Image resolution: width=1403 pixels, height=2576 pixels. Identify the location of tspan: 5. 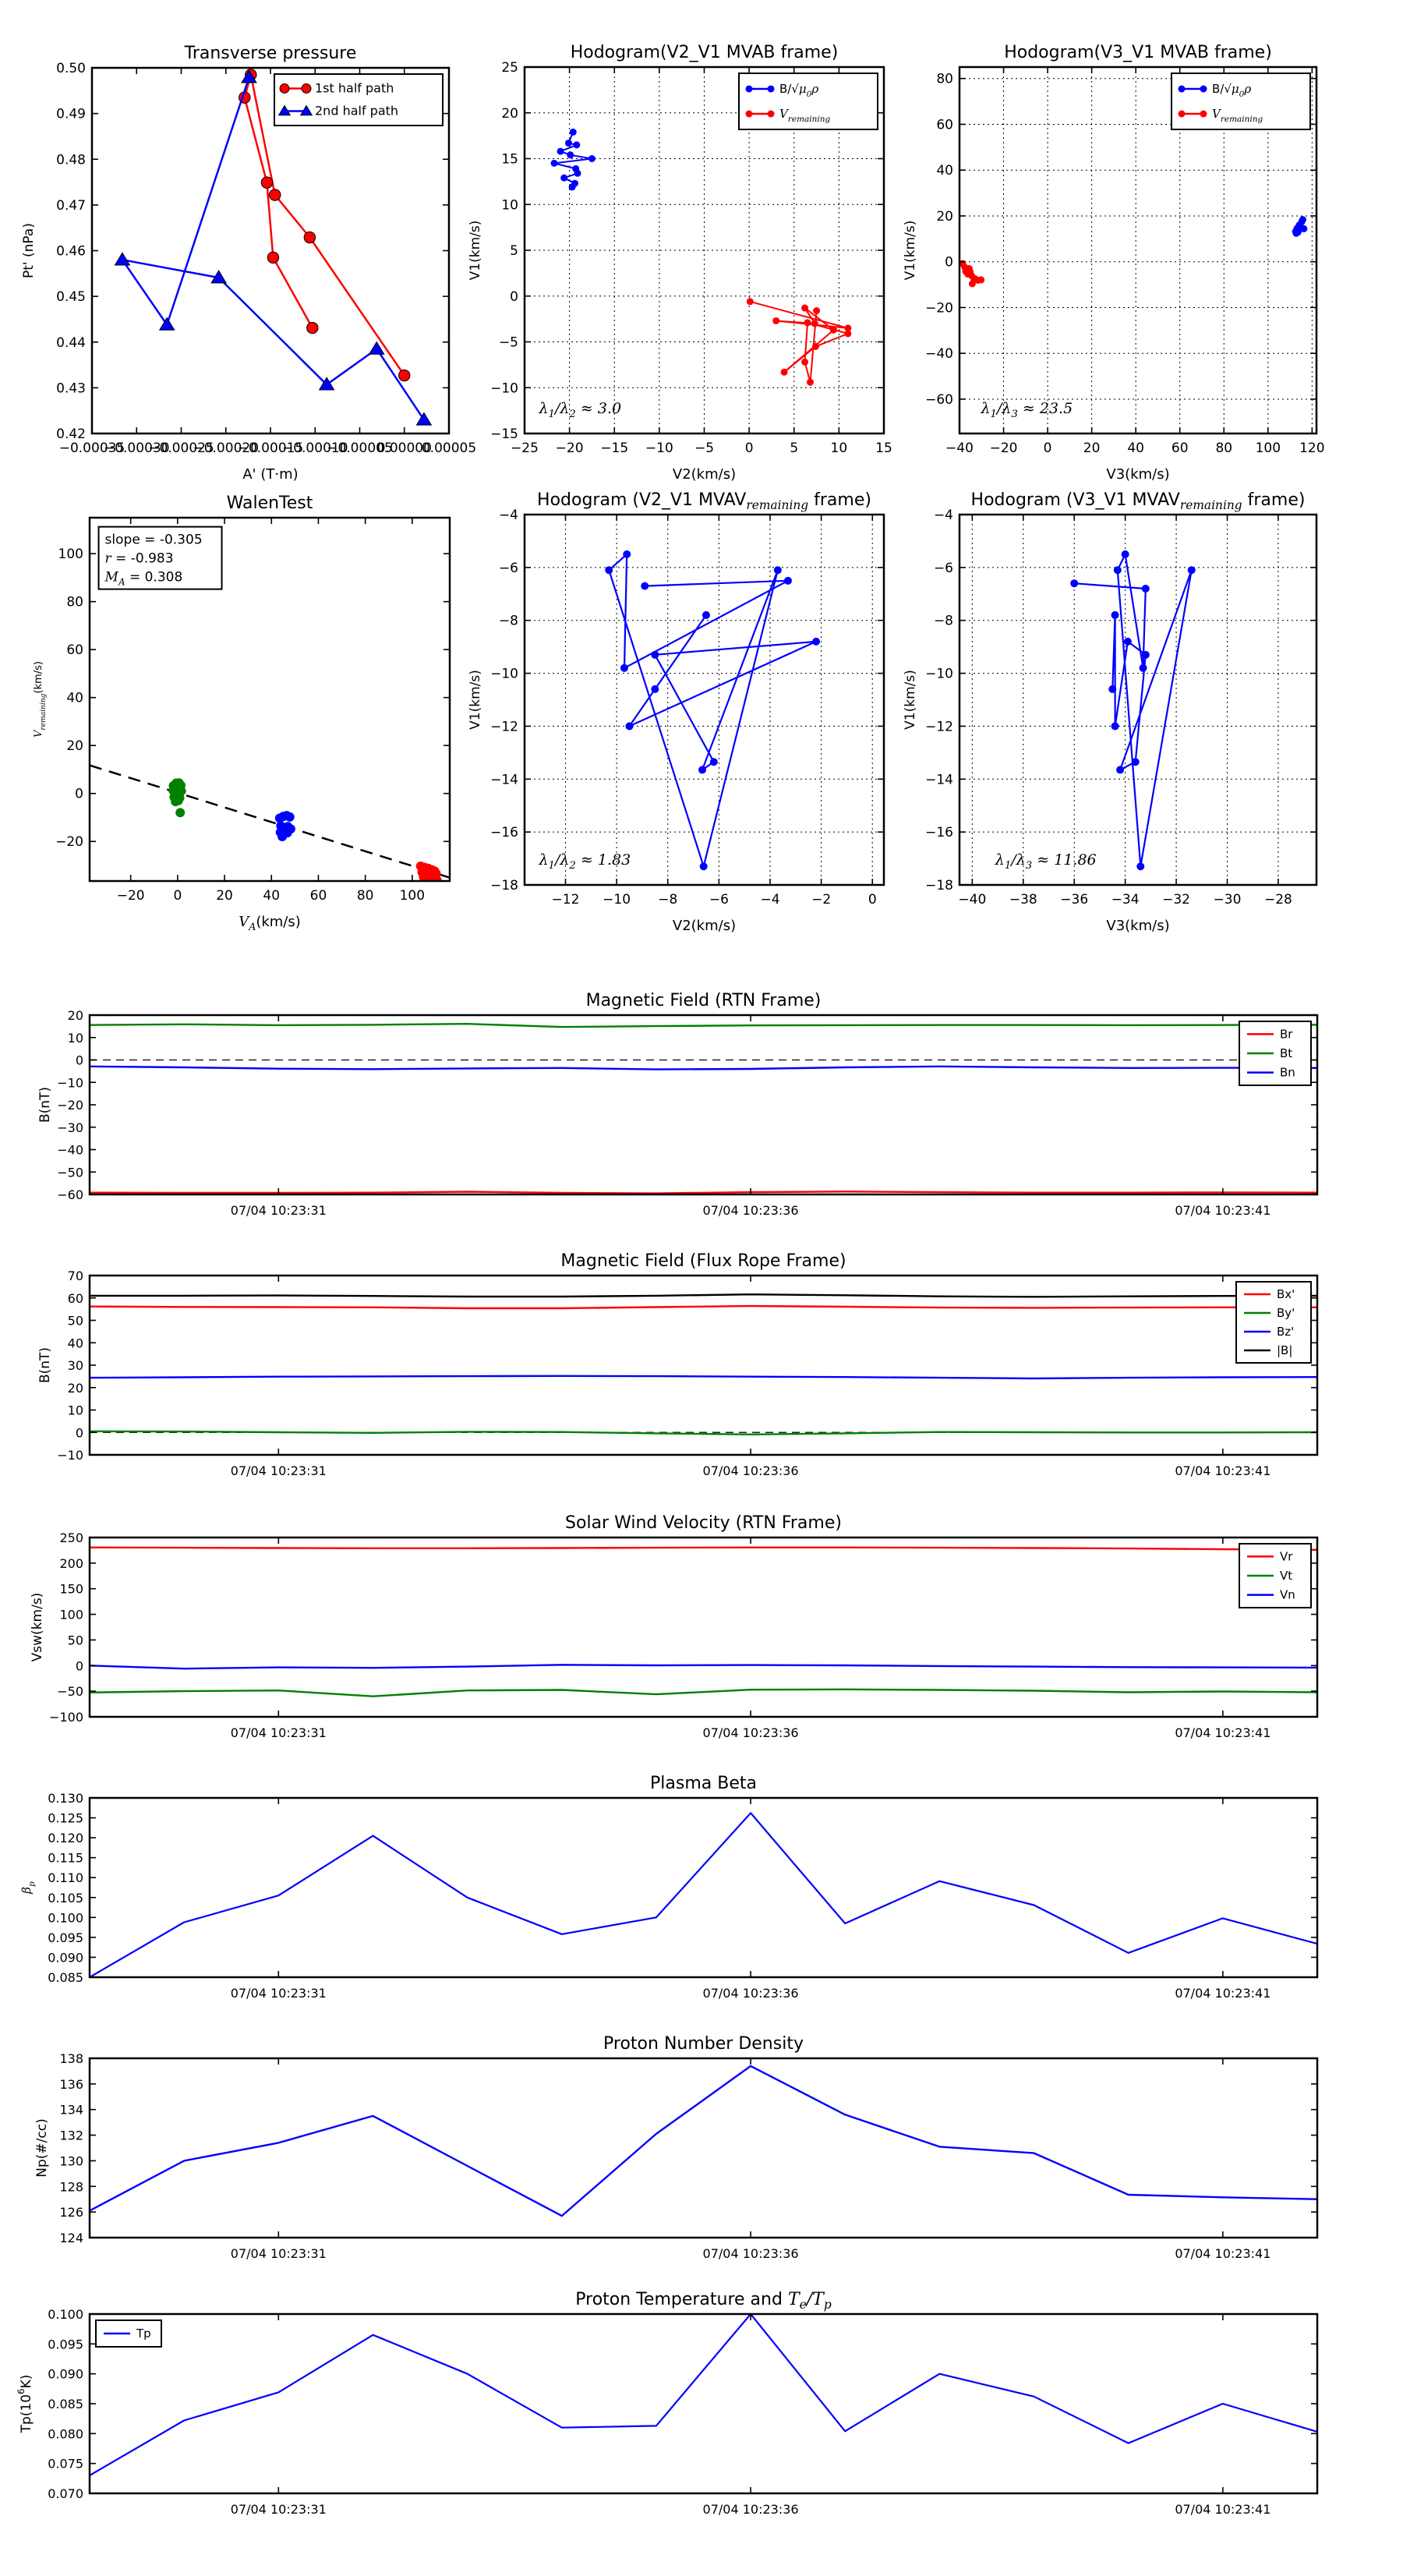
(794, 448).